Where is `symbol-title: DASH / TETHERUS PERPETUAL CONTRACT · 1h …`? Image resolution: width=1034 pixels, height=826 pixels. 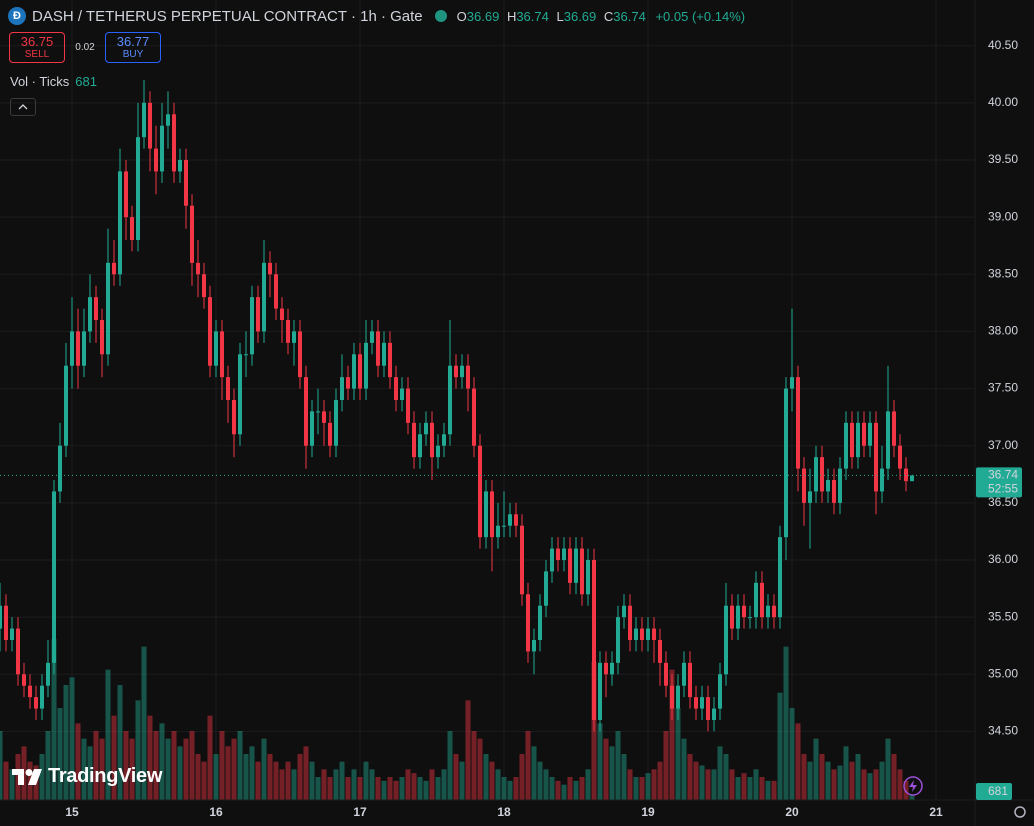
symbol-title: DASH / TETHERUS PERPETUAL CONTRACT · 1h … is located at coordinates (227, 16).